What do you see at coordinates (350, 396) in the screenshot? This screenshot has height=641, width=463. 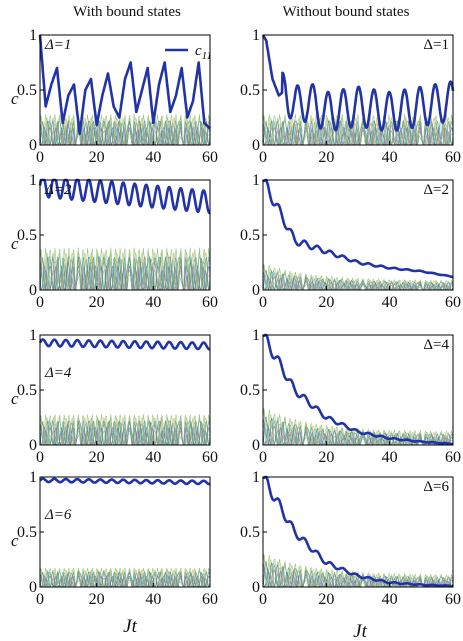 I see `panel-6: 0 20 40 60 0 0.5 1 Δ=4` at bounding box center [350, 396].